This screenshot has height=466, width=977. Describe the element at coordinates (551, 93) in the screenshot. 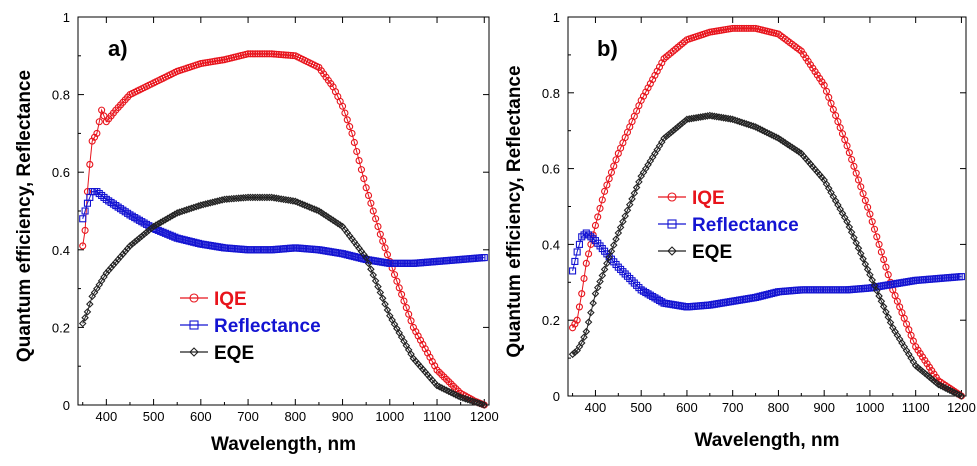

I see `y-tick-label: 0.8` at that location.